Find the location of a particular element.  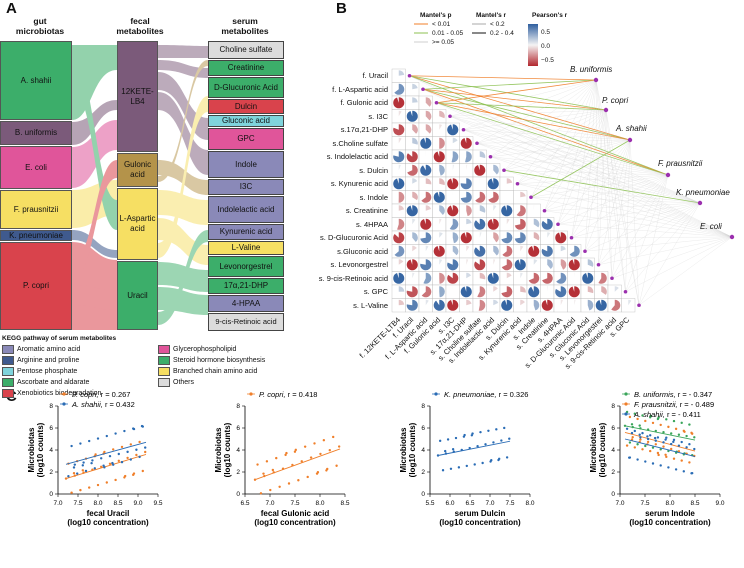

legend-label: A. shahii, r = 0.432 is located at coordinates (103, 404).